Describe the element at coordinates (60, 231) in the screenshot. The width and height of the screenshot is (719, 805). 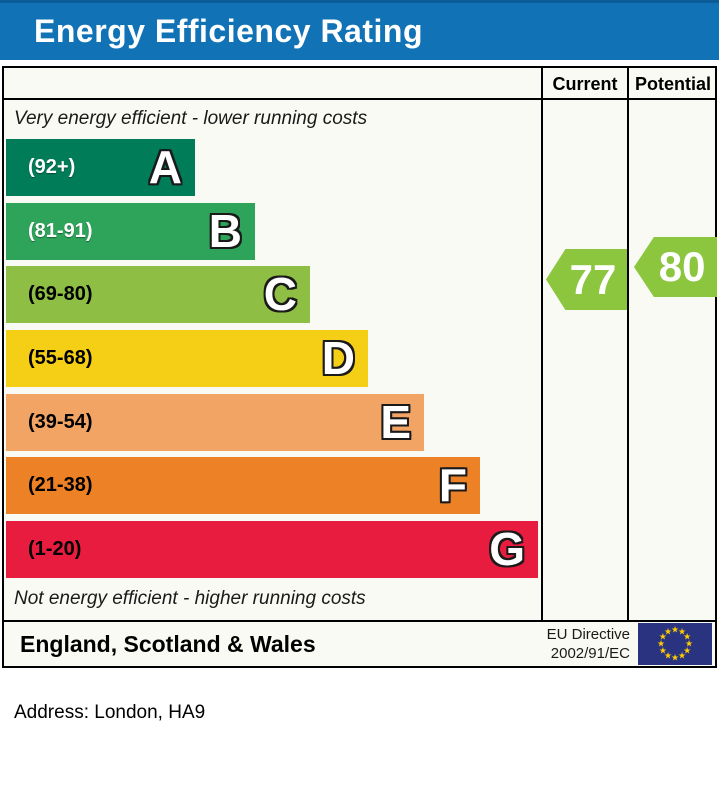
I see `band-range-label: (81-91)` at that location.